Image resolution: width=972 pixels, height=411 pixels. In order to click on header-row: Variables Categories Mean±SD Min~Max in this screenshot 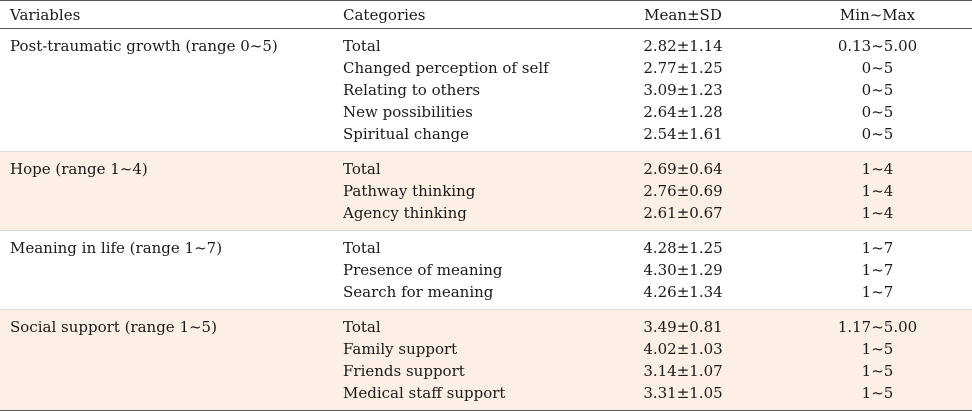, I will do `click(486, 14)`.